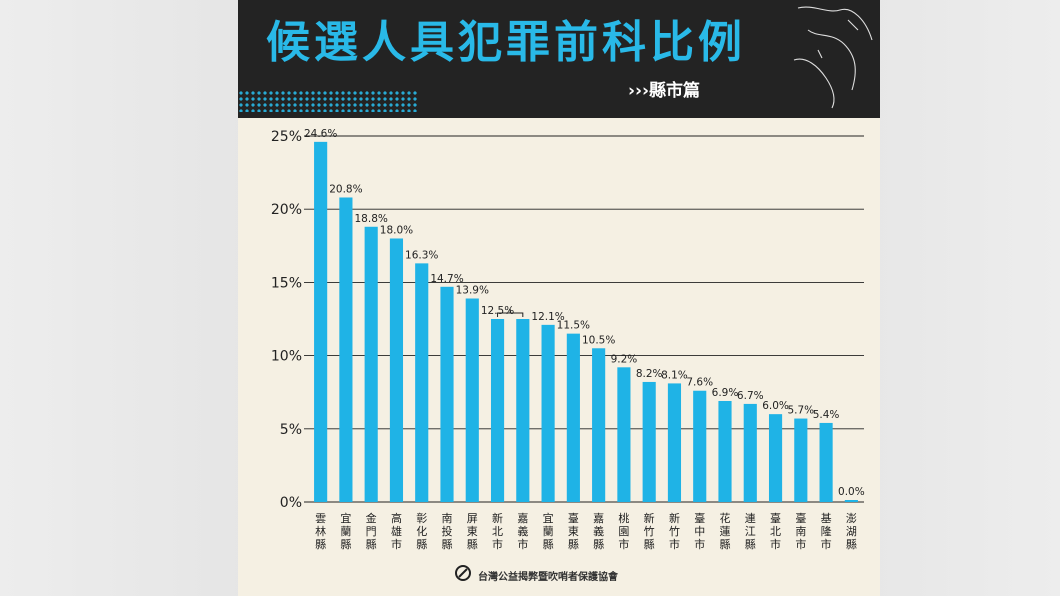 The width and height of the screenshot is (1060, 596). Describe the element at coordinates (664, 91) in the screenshot. I see `page-subtitle: ›››縣市篇` at that location.